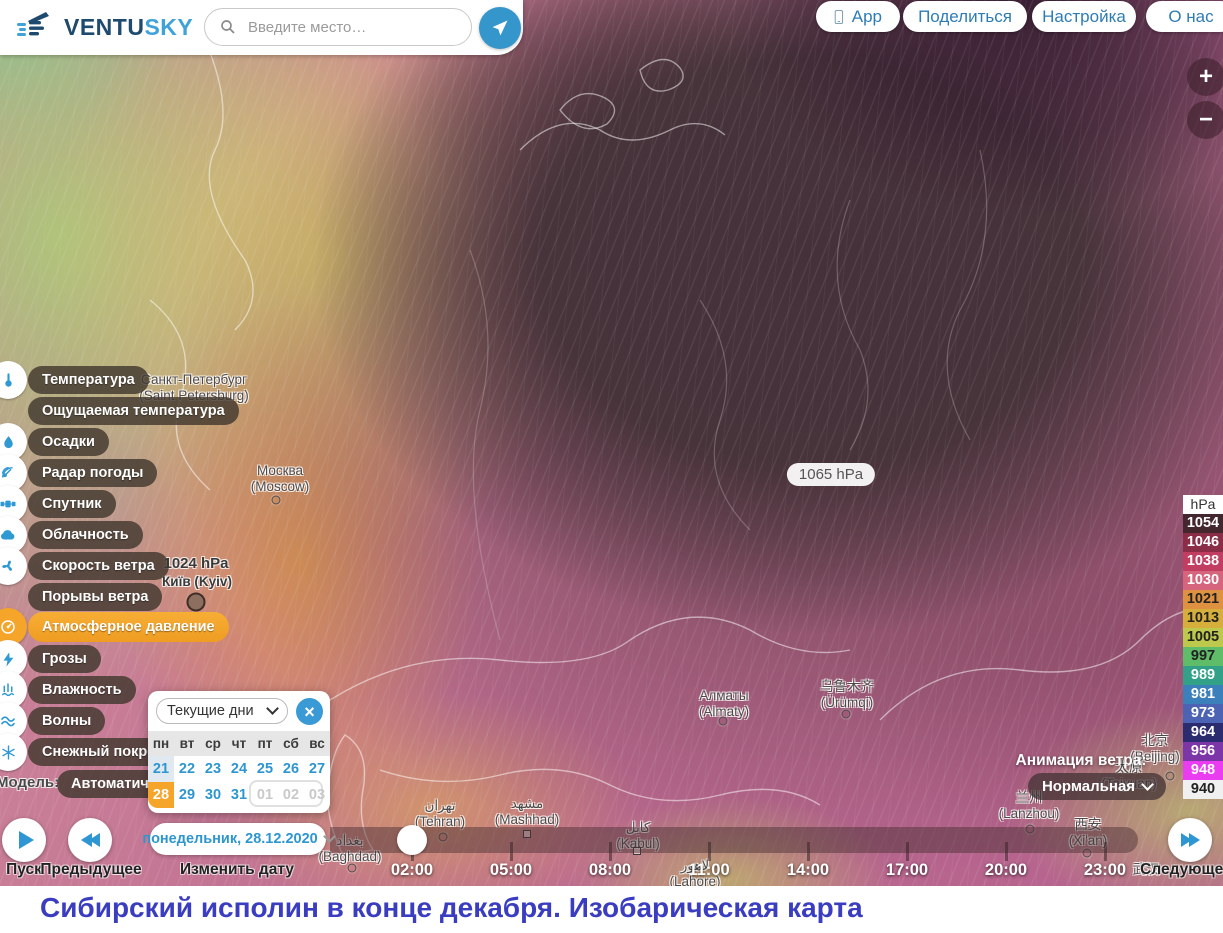 The image size is (1223, 933). I want to click on calendar-day-03: 03, so click(317, 795).